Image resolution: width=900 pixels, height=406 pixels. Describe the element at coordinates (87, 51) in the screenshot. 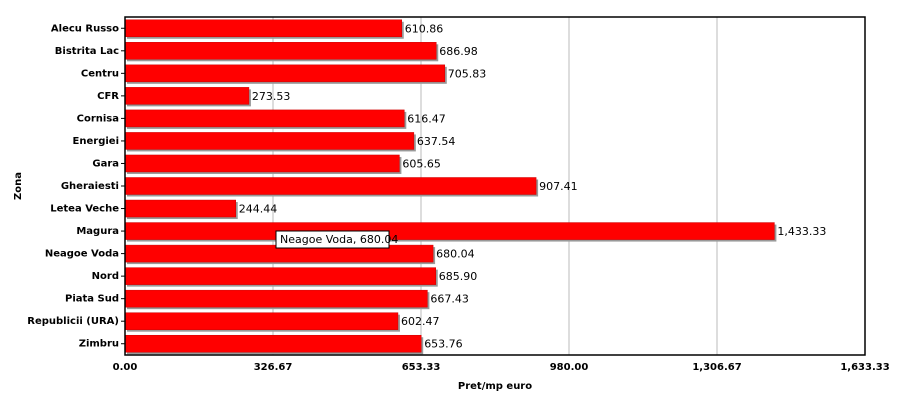

I see `y-tick-label: Bistrita Lac` at that location.